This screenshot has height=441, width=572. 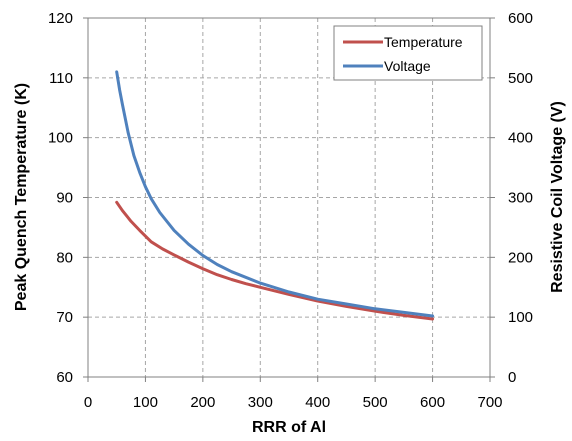 What do you see at coordinates (375, 402) in the screenshot?
I see `x-tick-label: 500` at bounding box center [375, 402].